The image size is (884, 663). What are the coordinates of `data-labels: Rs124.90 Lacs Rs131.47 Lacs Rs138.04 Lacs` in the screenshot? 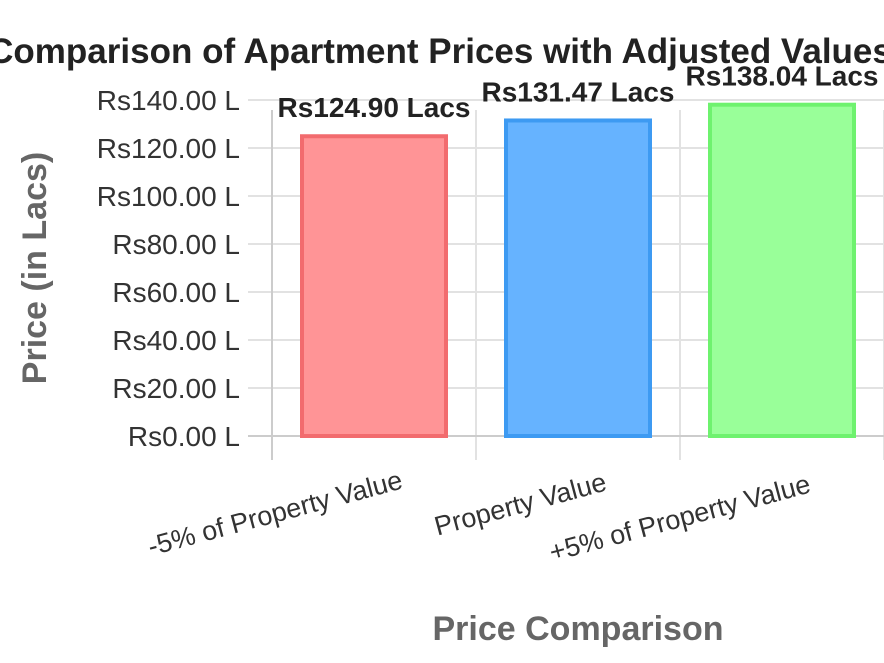 It's located at (577, 92).